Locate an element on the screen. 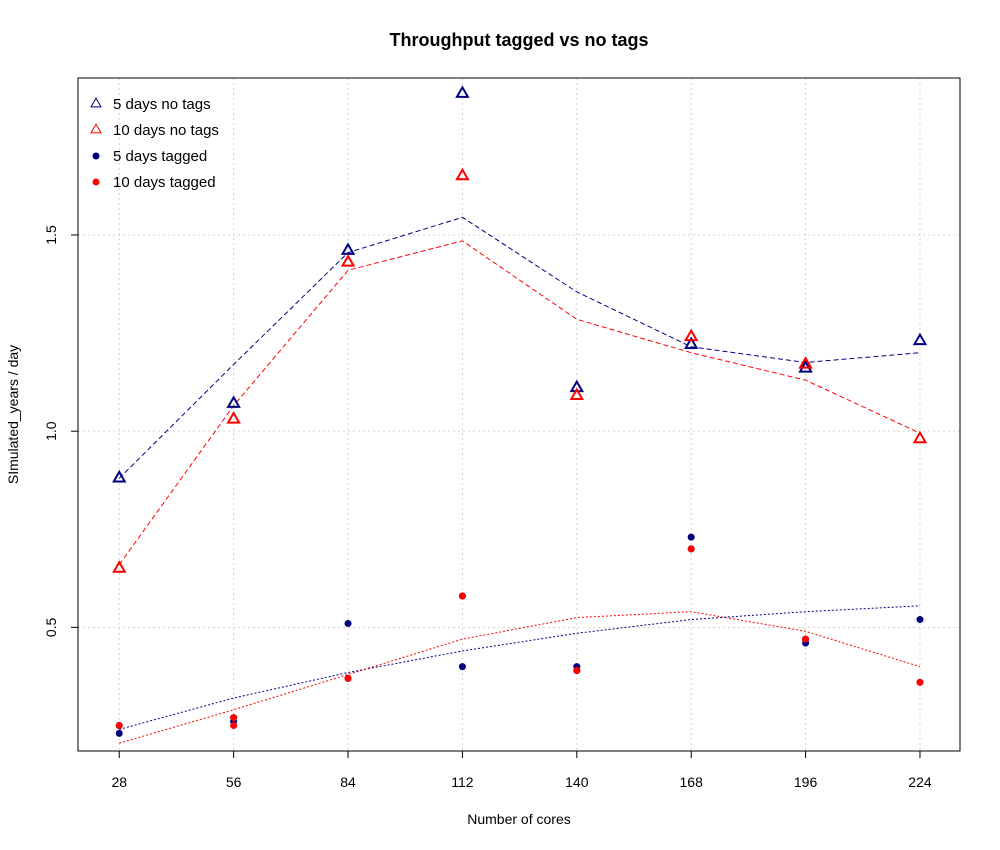 This screenshot has height=850, width=1000. chart-title: Throughput tagged vs no tags is located at coordinates (519, 40).